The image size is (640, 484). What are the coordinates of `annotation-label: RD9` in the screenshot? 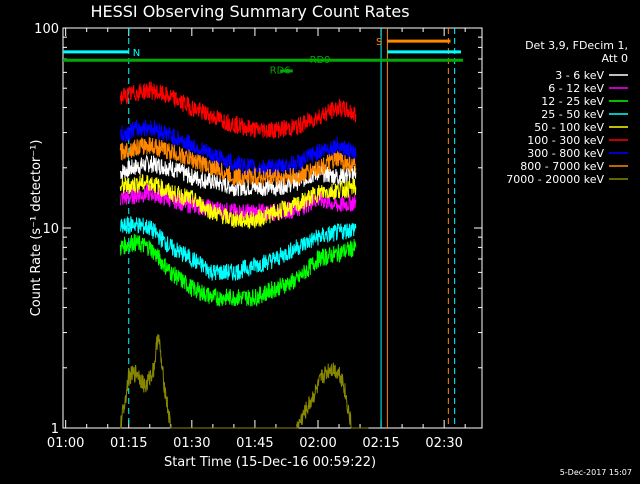 It's located at (320, 60).